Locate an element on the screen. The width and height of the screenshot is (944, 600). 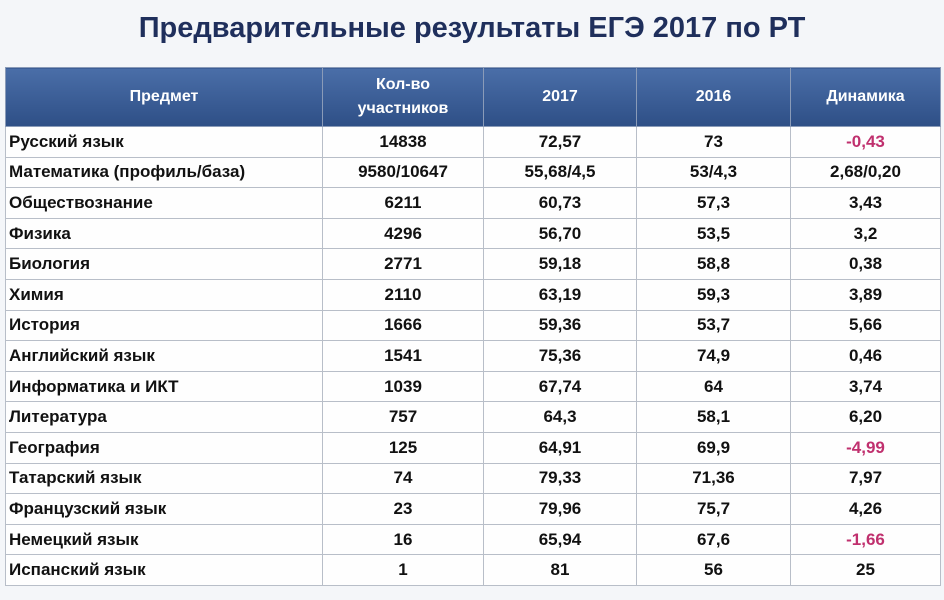
table-row: Биология 2771 59,18 58,8 0,38 is located at coordinates (473, 264).